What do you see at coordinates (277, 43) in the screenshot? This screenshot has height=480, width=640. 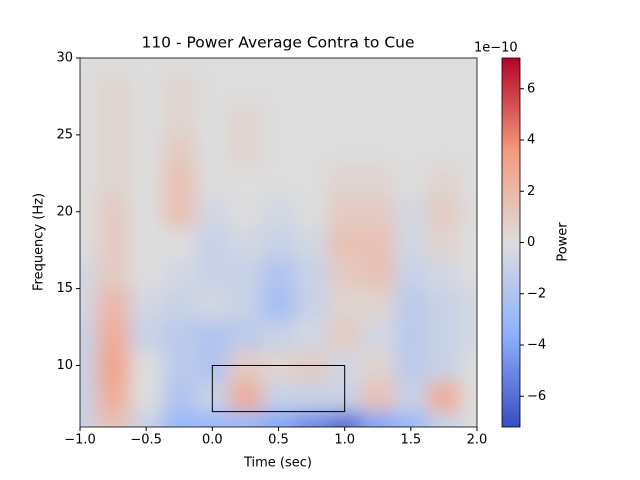 I see `chart-title: 110 - Power Average Contra to Cue` at bounding box center [277, 43].